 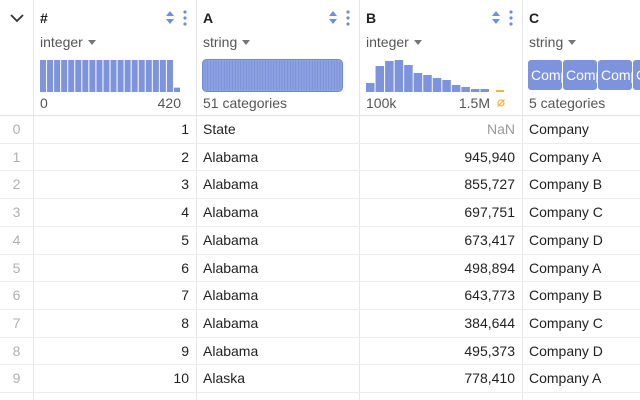 I want to click on category-bar, so click(x=272, y=75).